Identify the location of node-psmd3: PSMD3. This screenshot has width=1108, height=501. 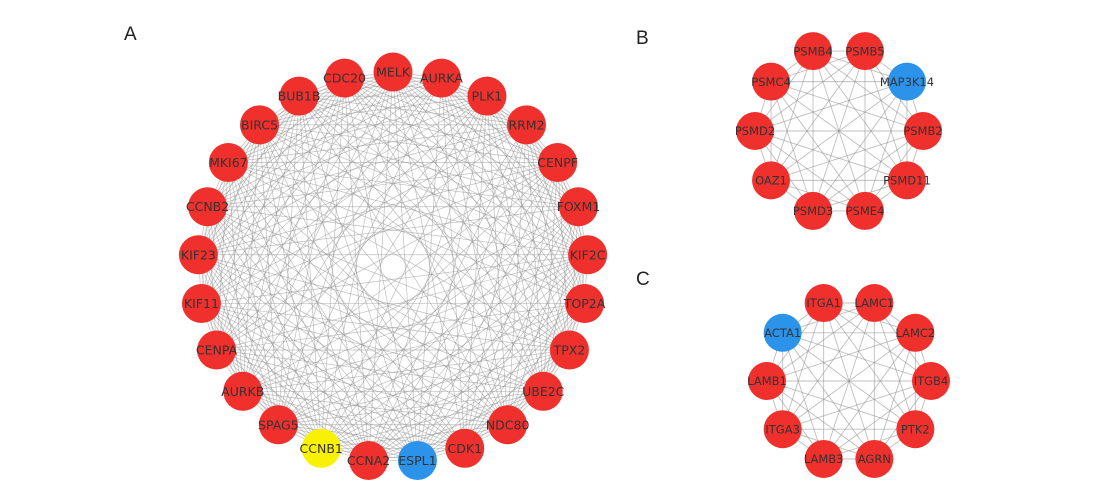
(813, 210).